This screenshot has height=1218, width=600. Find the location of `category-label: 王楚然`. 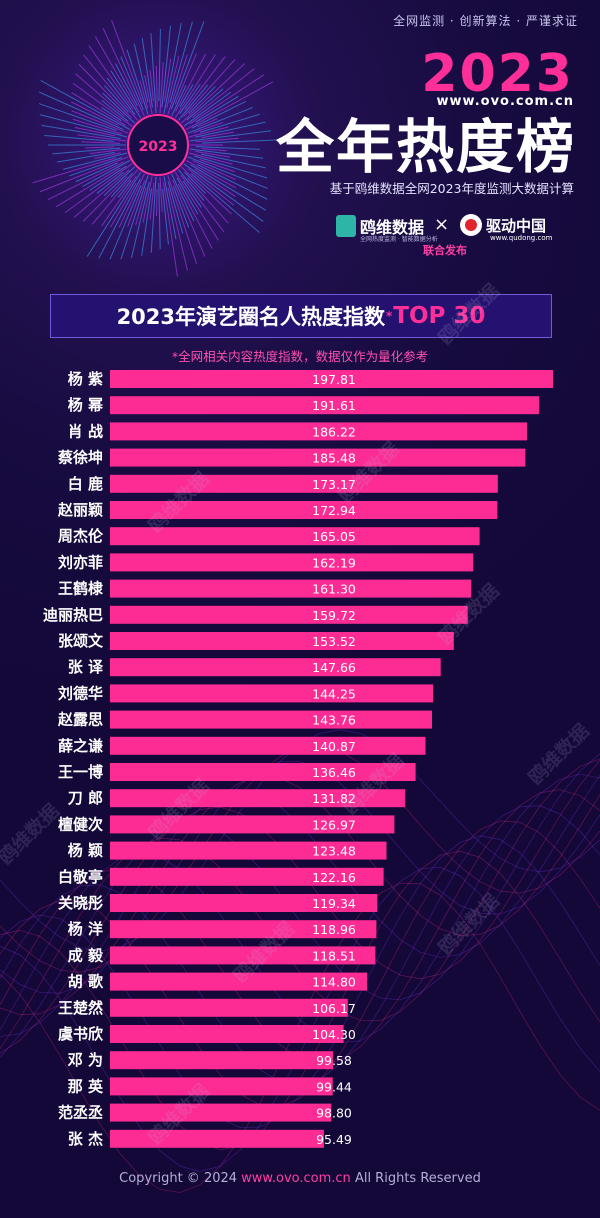

category-label: 王楚然 is located at coordinates (80, 1008).